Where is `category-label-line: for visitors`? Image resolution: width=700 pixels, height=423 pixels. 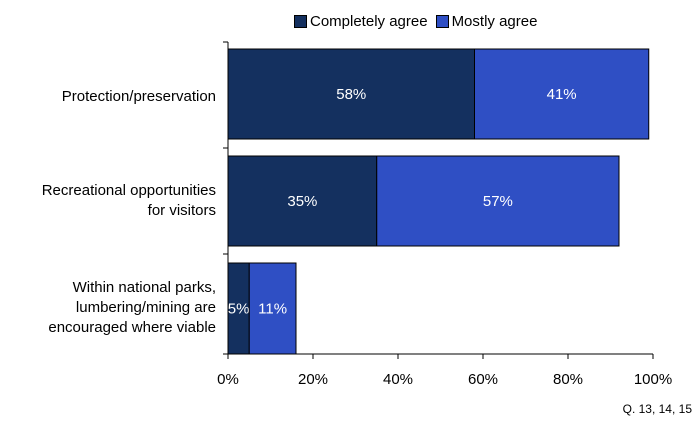
category-label-line: for visitors is located at coordinates (181, 210).